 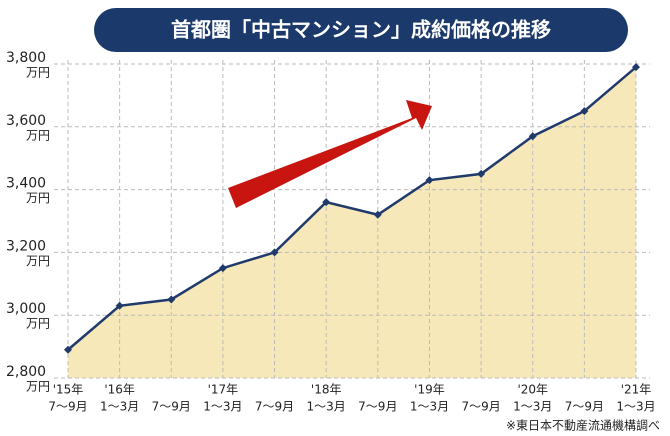 I want to click on title-banner, so click(x=361, y=30).